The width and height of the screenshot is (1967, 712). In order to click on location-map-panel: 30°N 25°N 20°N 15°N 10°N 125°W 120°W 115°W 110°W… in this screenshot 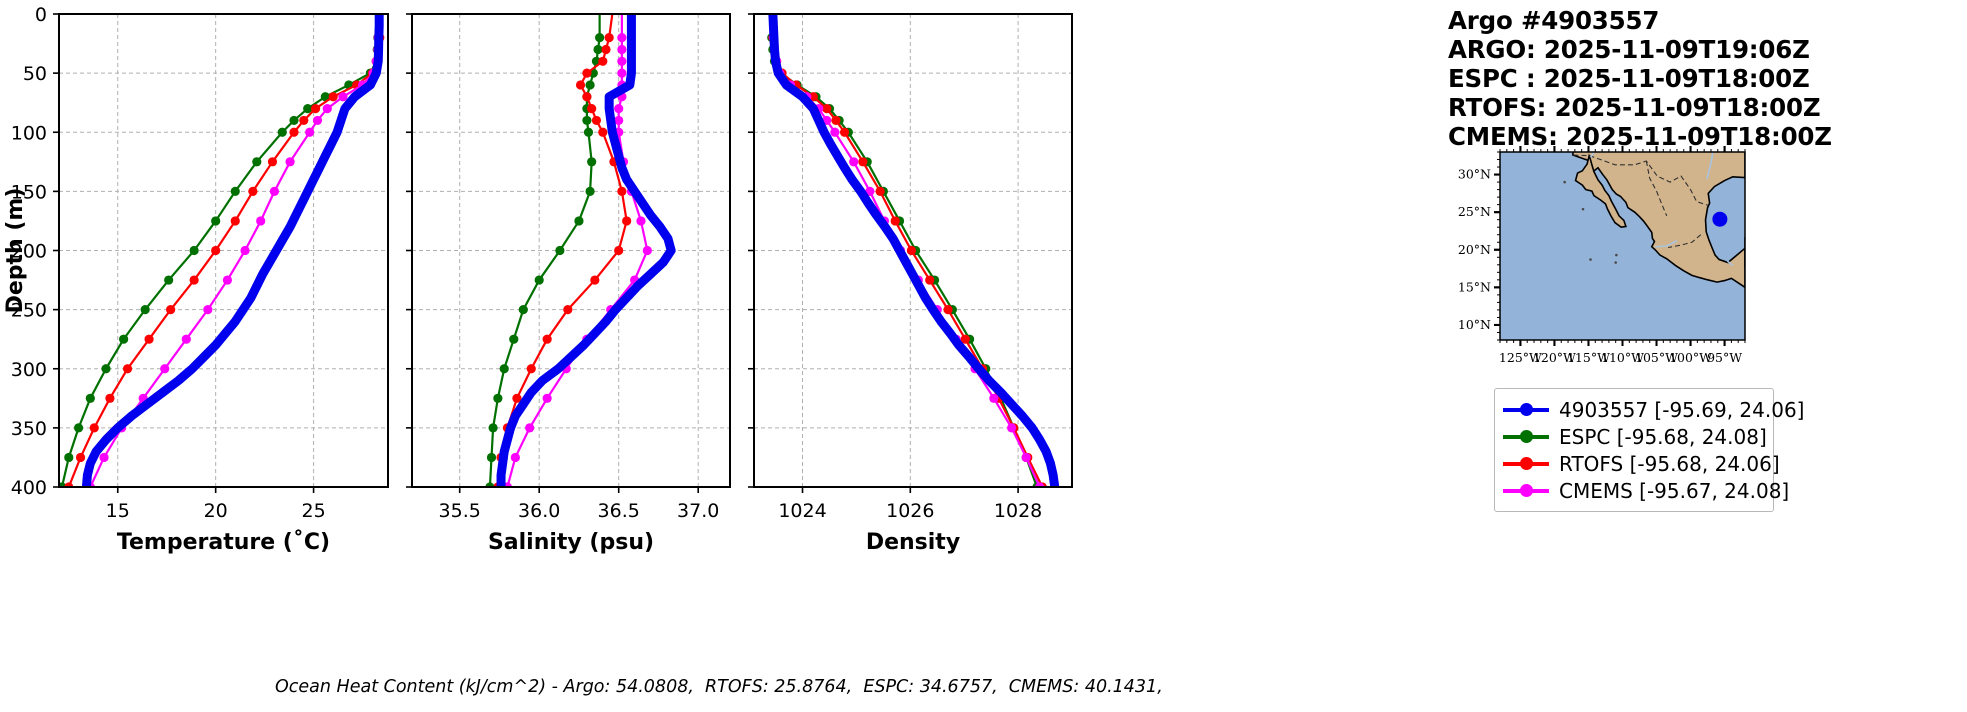, I will do `click(1625, 262)`.